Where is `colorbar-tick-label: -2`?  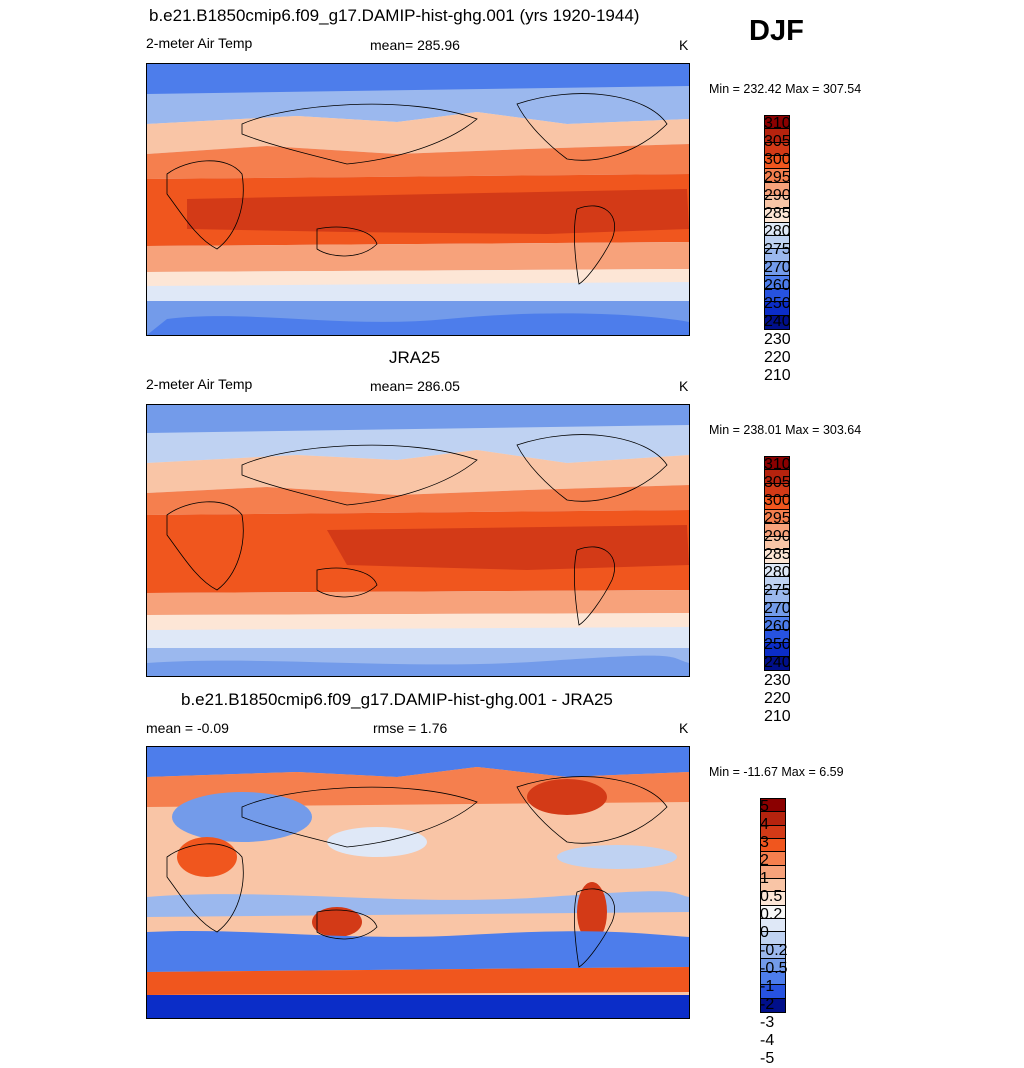 colorbar-tick-label: -2 is located at coordinates (767, 1004).